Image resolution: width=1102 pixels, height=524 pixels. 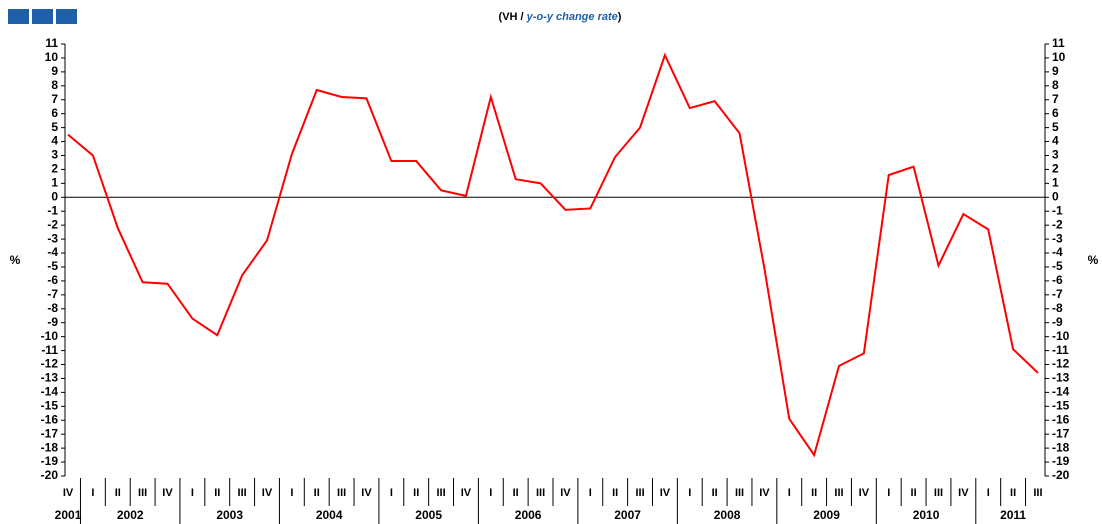 I want to click on y2-tick-label: -17, so click(x=1061, y=433).